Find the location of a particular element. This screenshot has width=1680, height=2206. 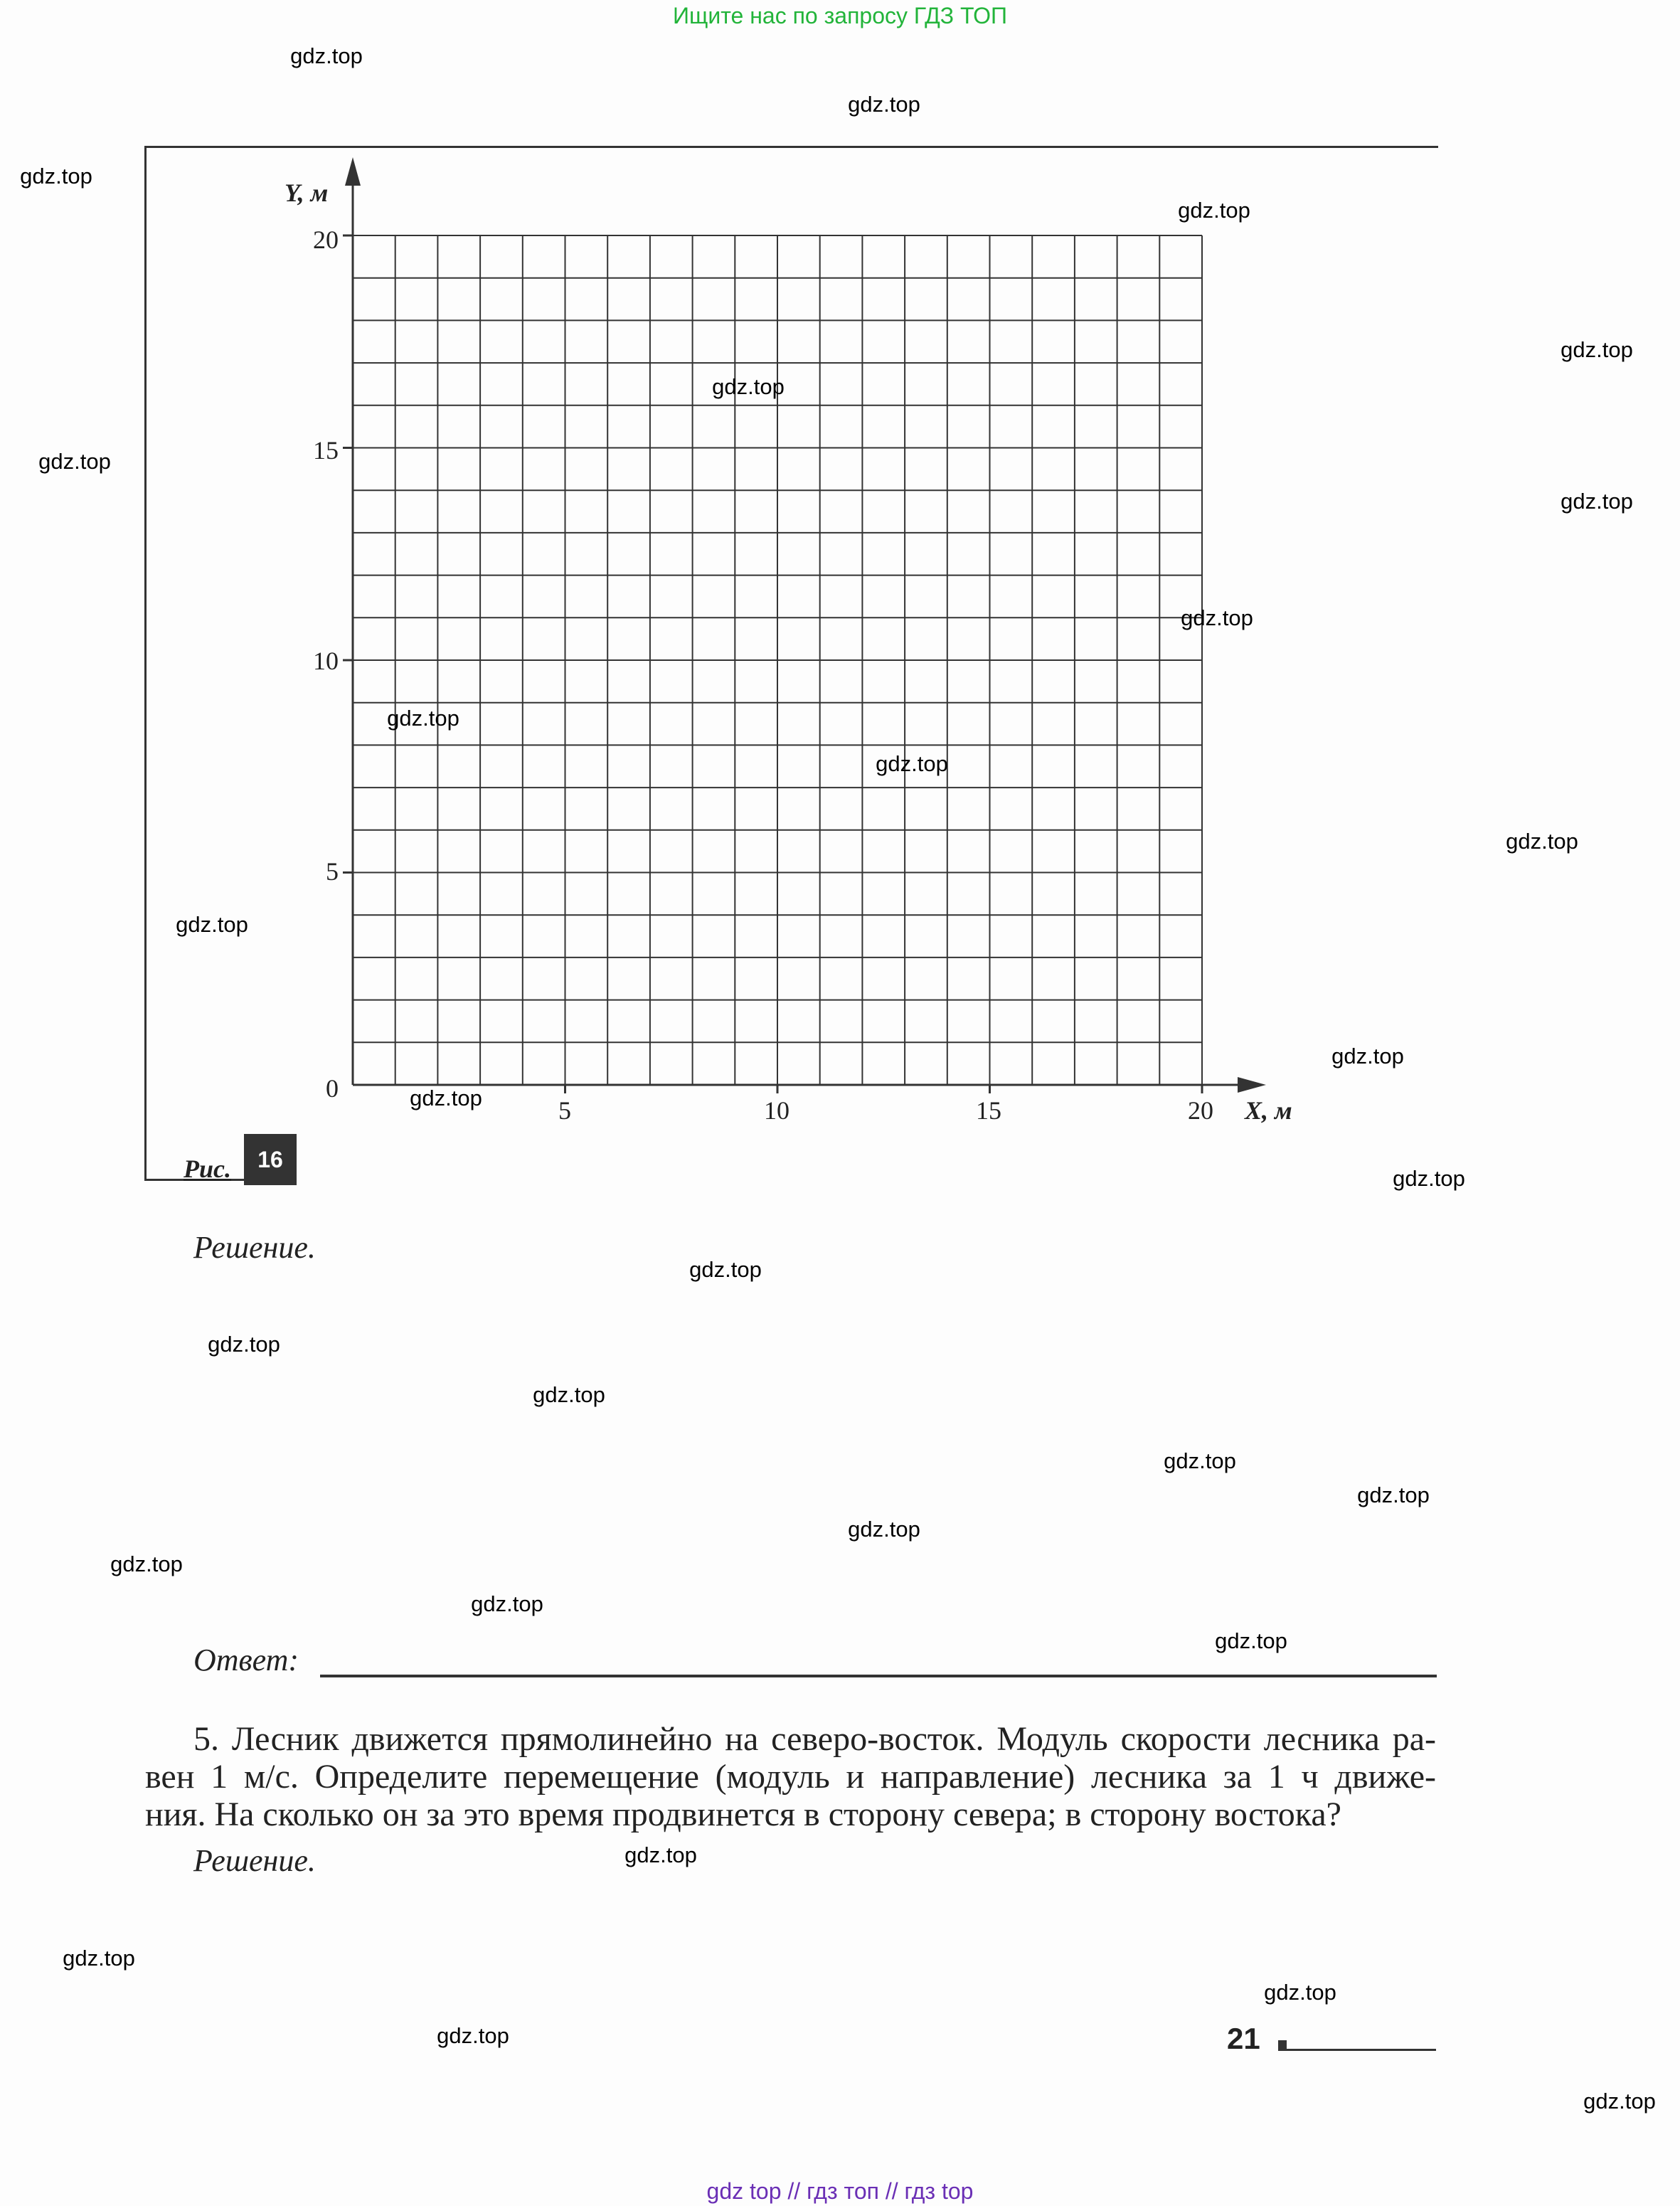

y-axis-arrow-icon is located at coordinates (353, 171).